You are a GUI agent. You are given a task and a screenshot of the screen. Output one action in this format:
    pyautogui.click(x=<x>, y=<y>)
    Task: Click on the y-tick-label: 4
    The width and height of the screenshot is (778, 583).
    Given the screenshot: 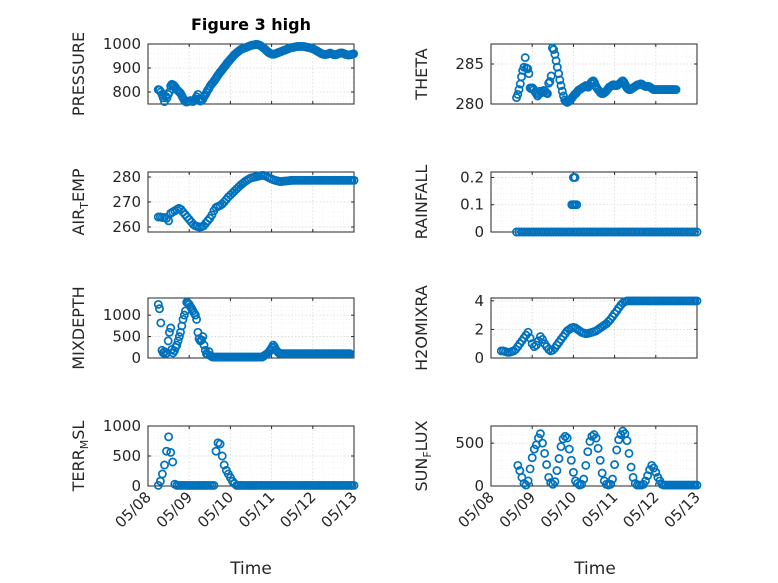 What is the action you would take?
    pyautogui.click(x=479, y=301)
    